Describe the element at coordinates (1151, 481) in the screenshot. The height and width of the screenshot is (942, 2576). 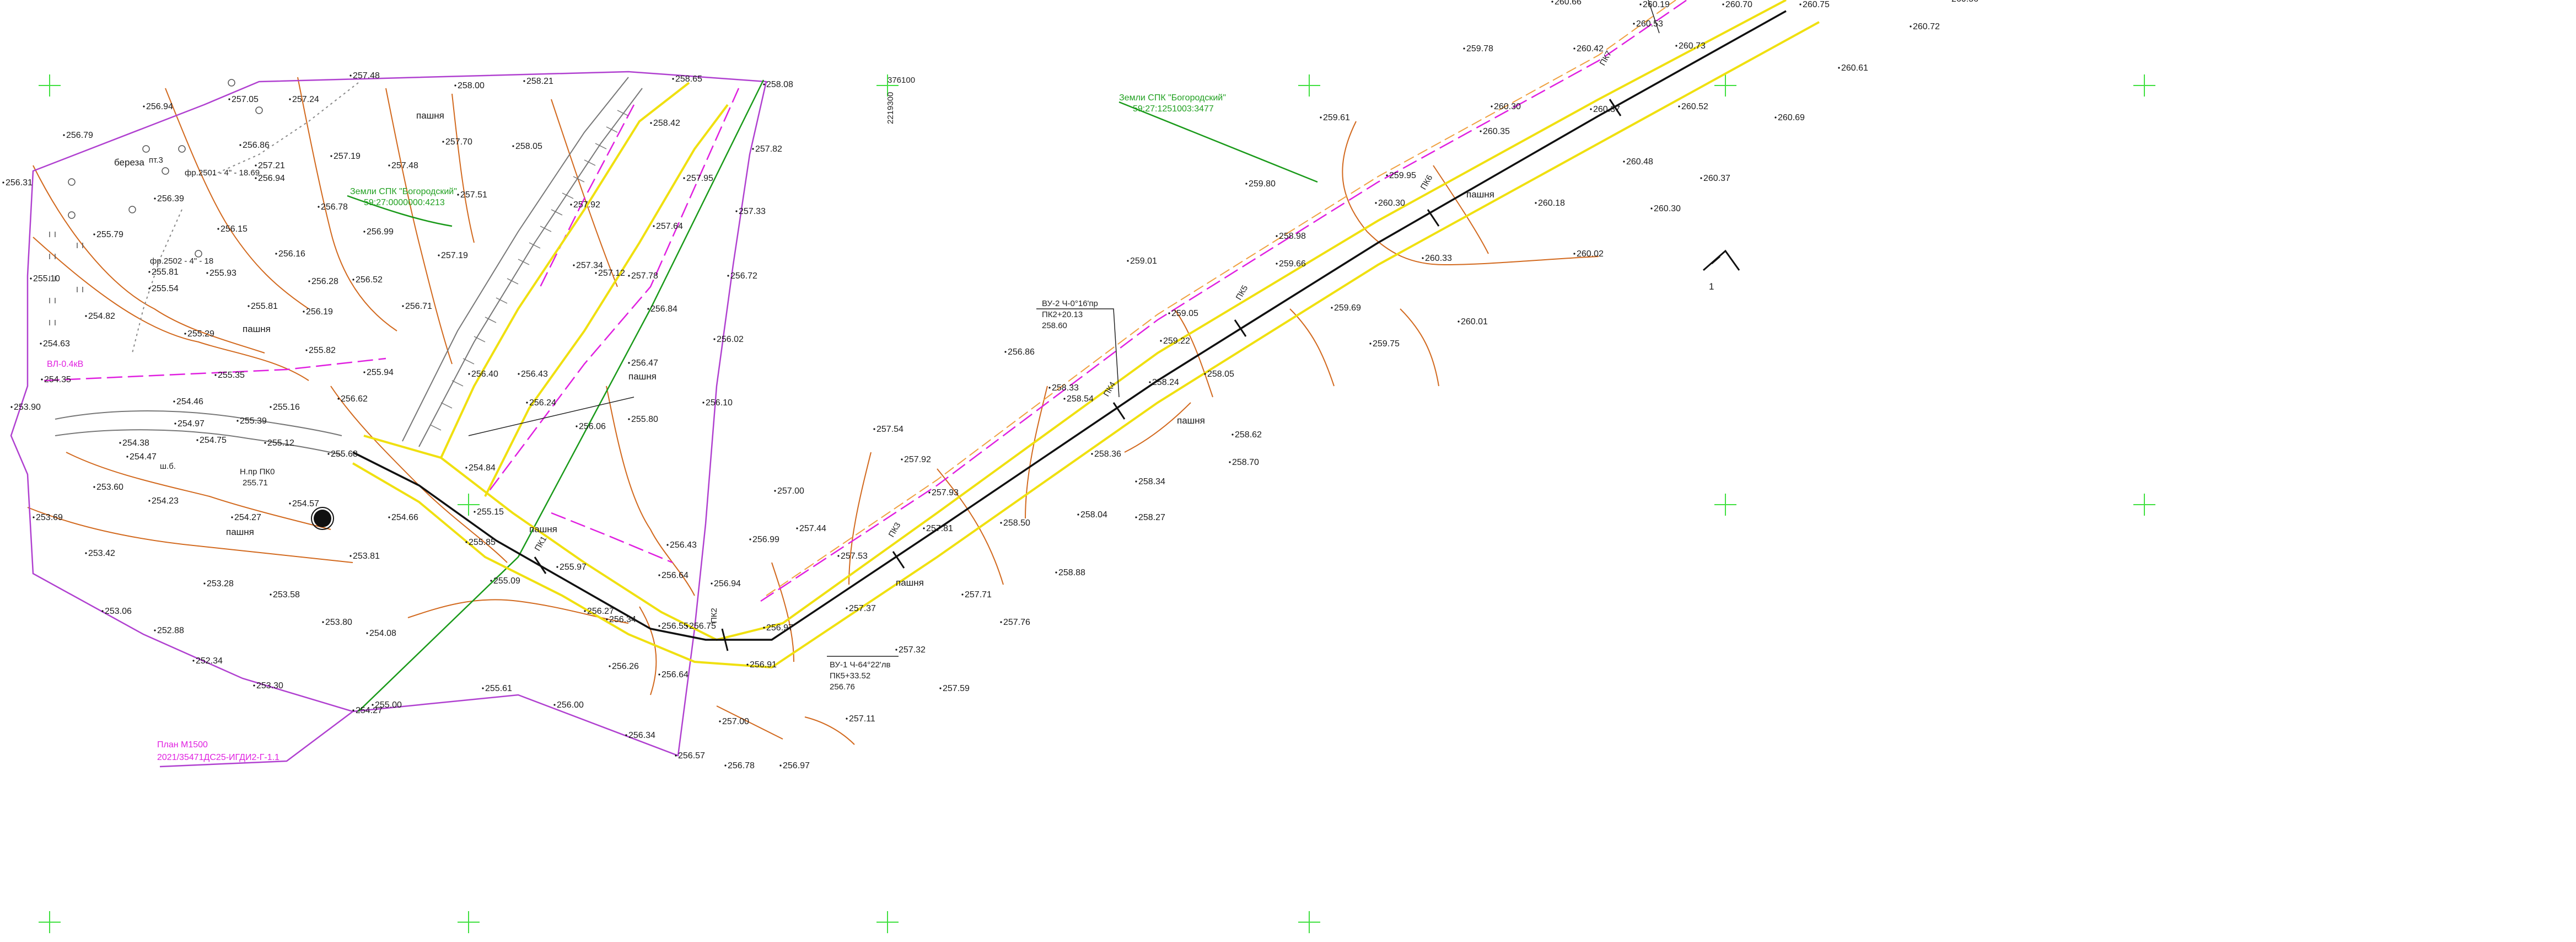
I see `spot-elevation: 258.34` at that location.